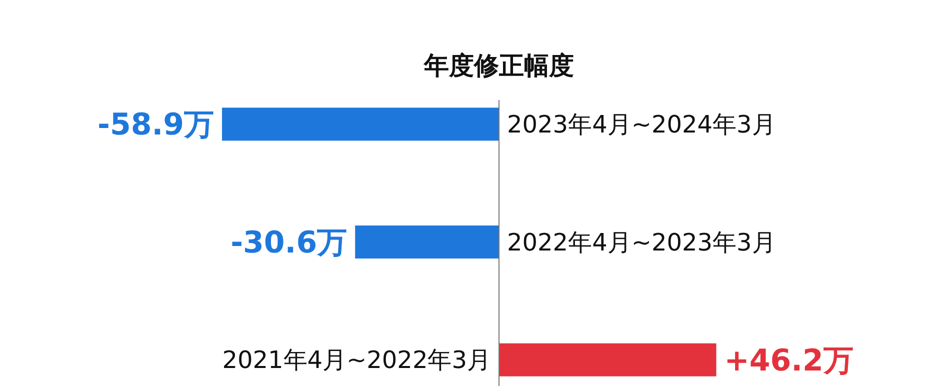 The image size is (945, 386). I want to click on chart-title: 年度修正幅度, so click(498, 65).